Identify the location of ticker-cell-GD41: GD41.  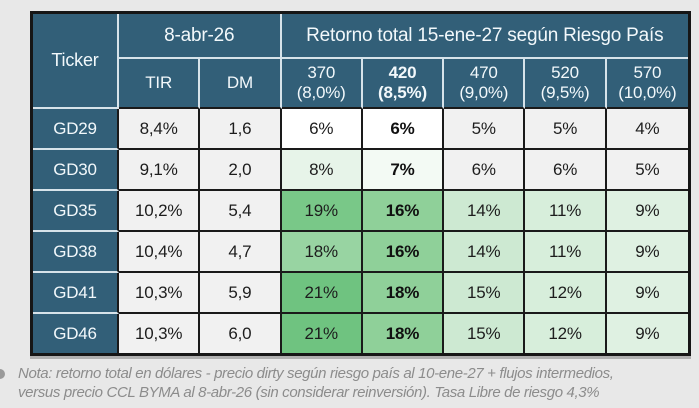
(76, 293).